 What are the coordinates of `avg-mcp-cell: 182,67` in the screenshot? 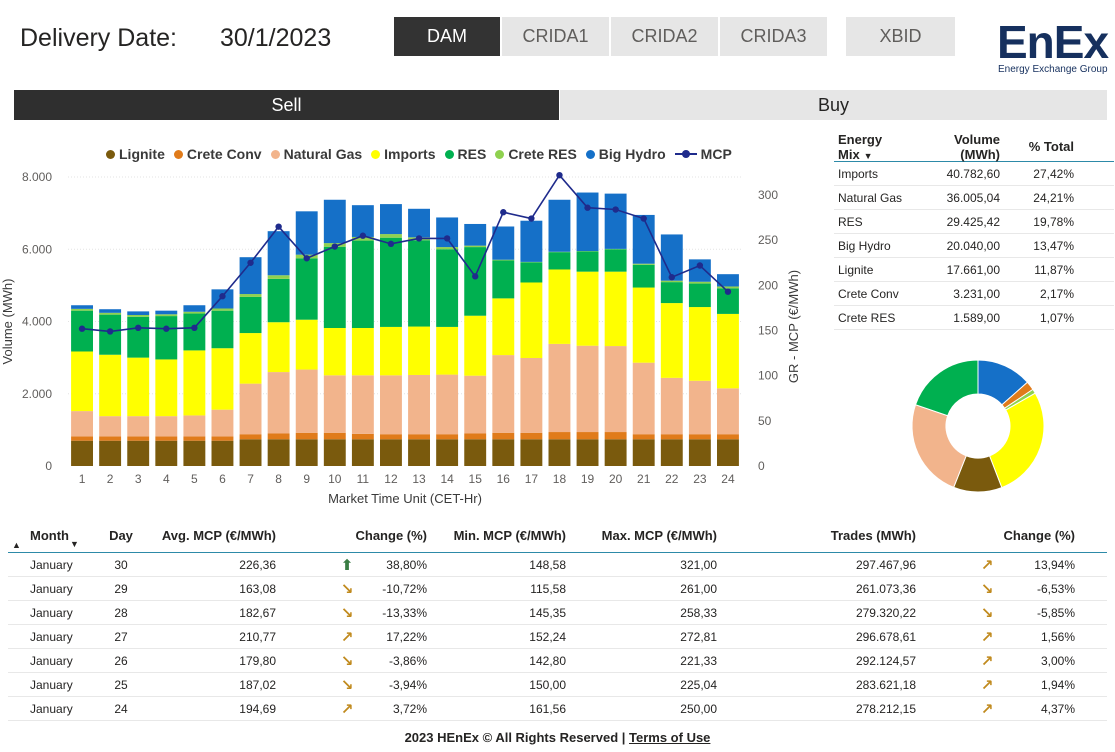 It's located at (257, 612).